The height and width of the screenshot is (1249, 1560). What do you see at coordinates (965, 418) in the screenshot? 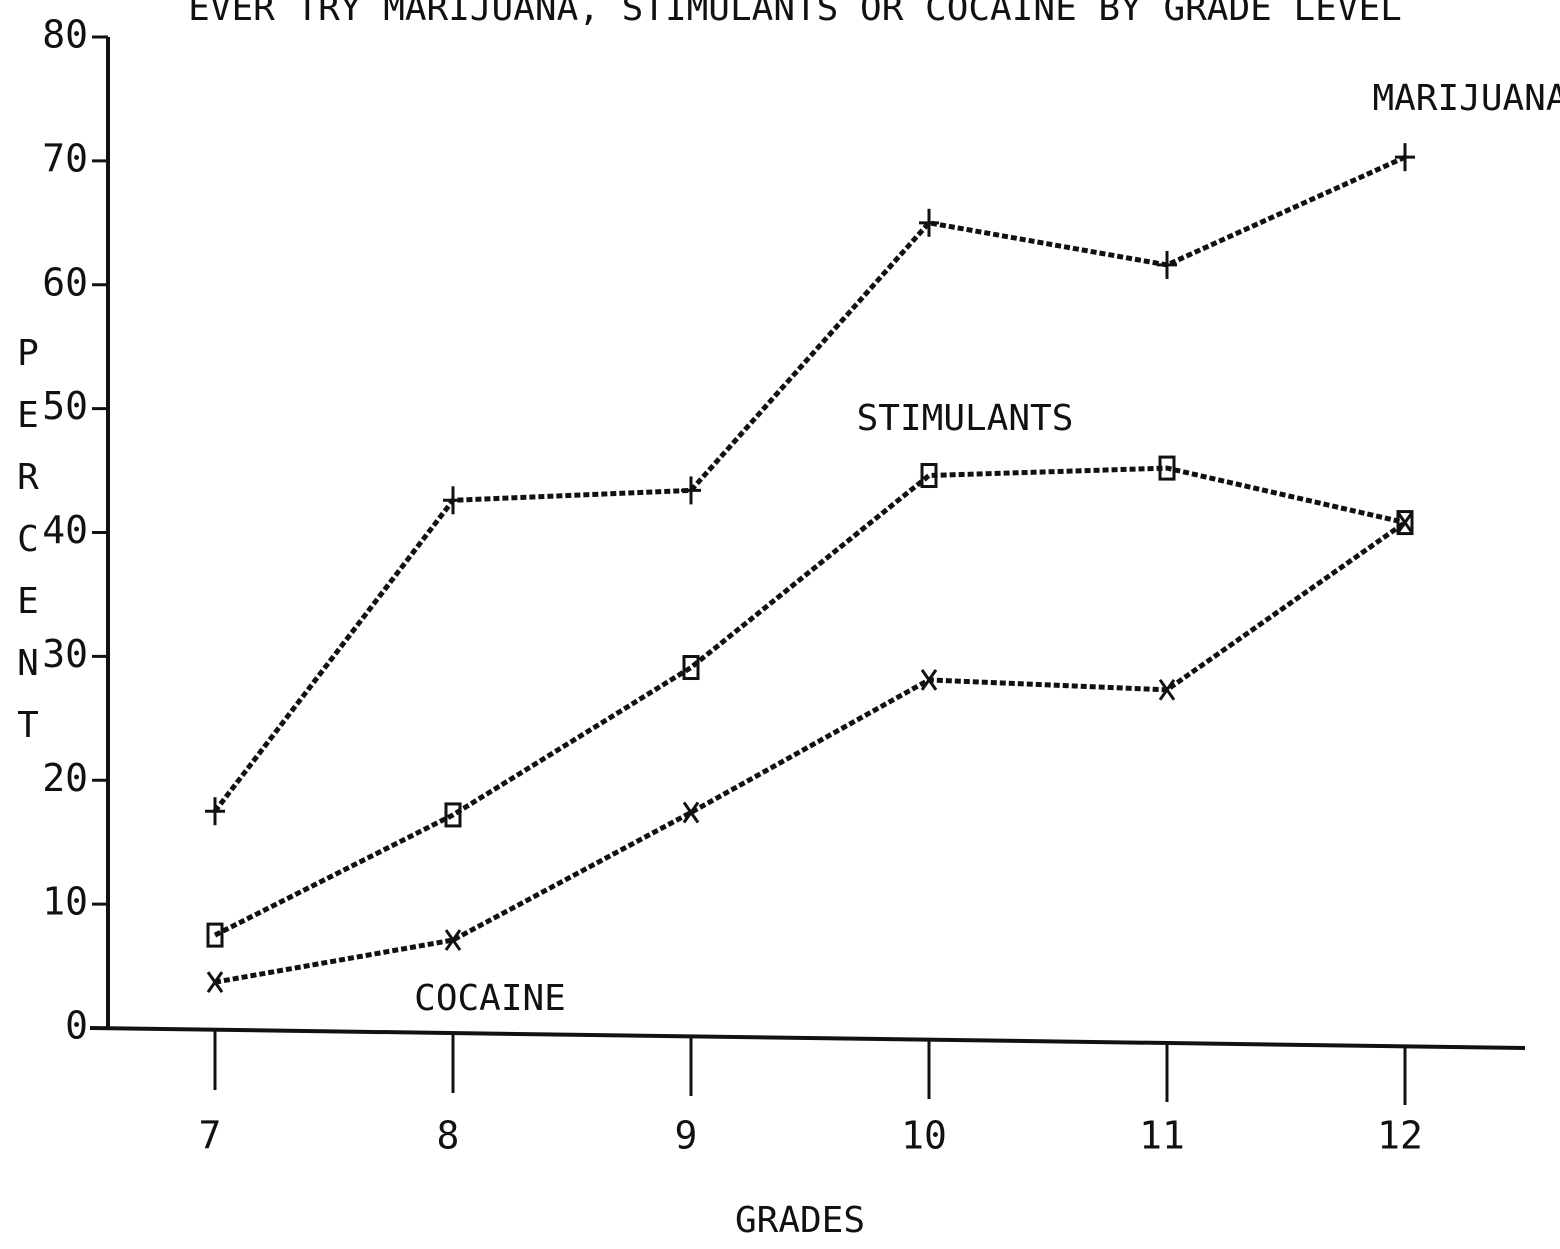
I see `series-label: STIMULANTS` at bounding box center [965, 418].